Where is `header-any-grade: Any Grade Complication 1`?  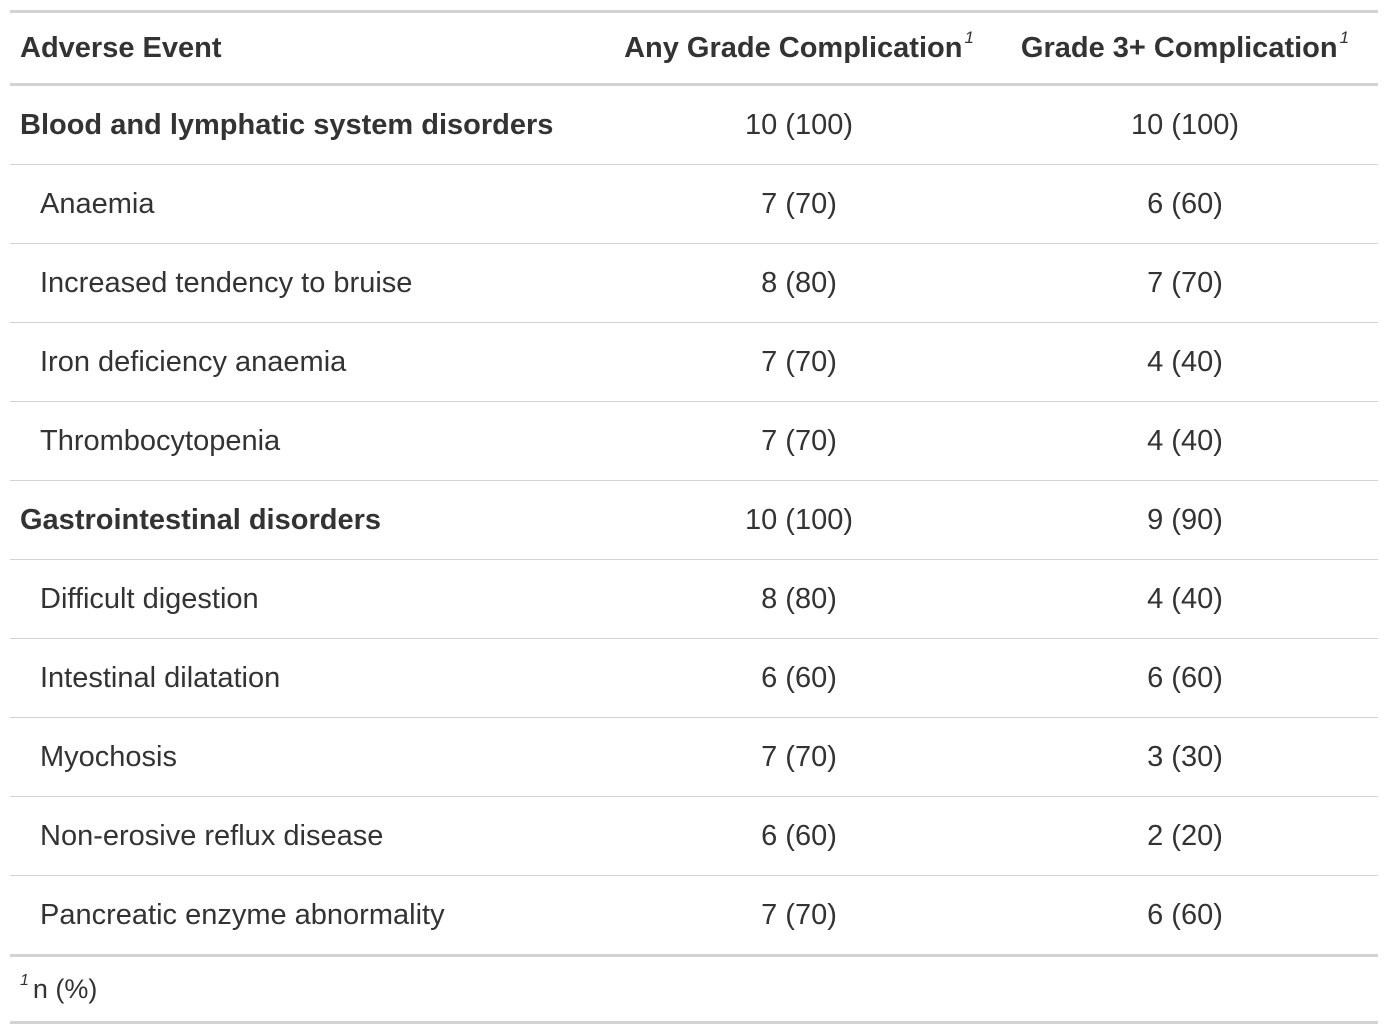 header-any-grade: Any Grade Complication 1 is located at coordinates (799, 48).